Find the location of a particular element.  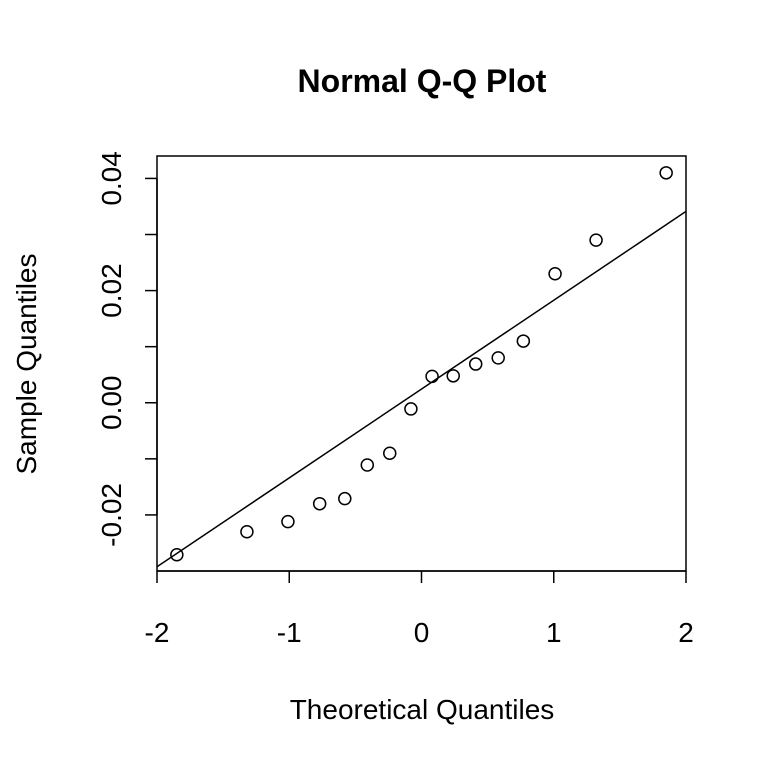

y-tick-label: 0.04 is located at coordinates (111, 178).